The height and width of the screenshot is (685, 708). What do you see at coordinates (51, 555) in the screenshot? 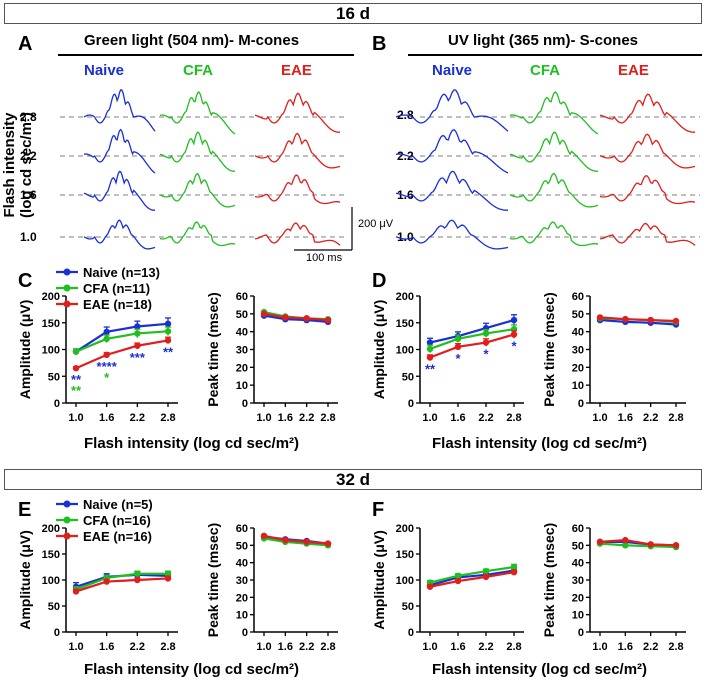
I see `chart-e-ytick-label-3: 150` at bounding box center [51, 555].